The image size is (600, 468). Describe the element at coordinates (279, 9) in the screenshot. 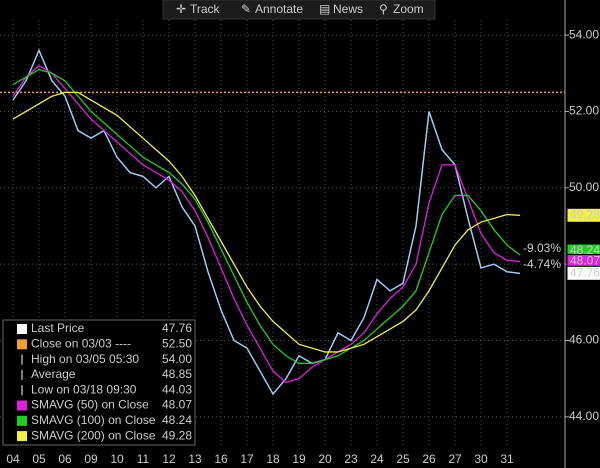

I see `toolbar-button: Annotate` at that location.